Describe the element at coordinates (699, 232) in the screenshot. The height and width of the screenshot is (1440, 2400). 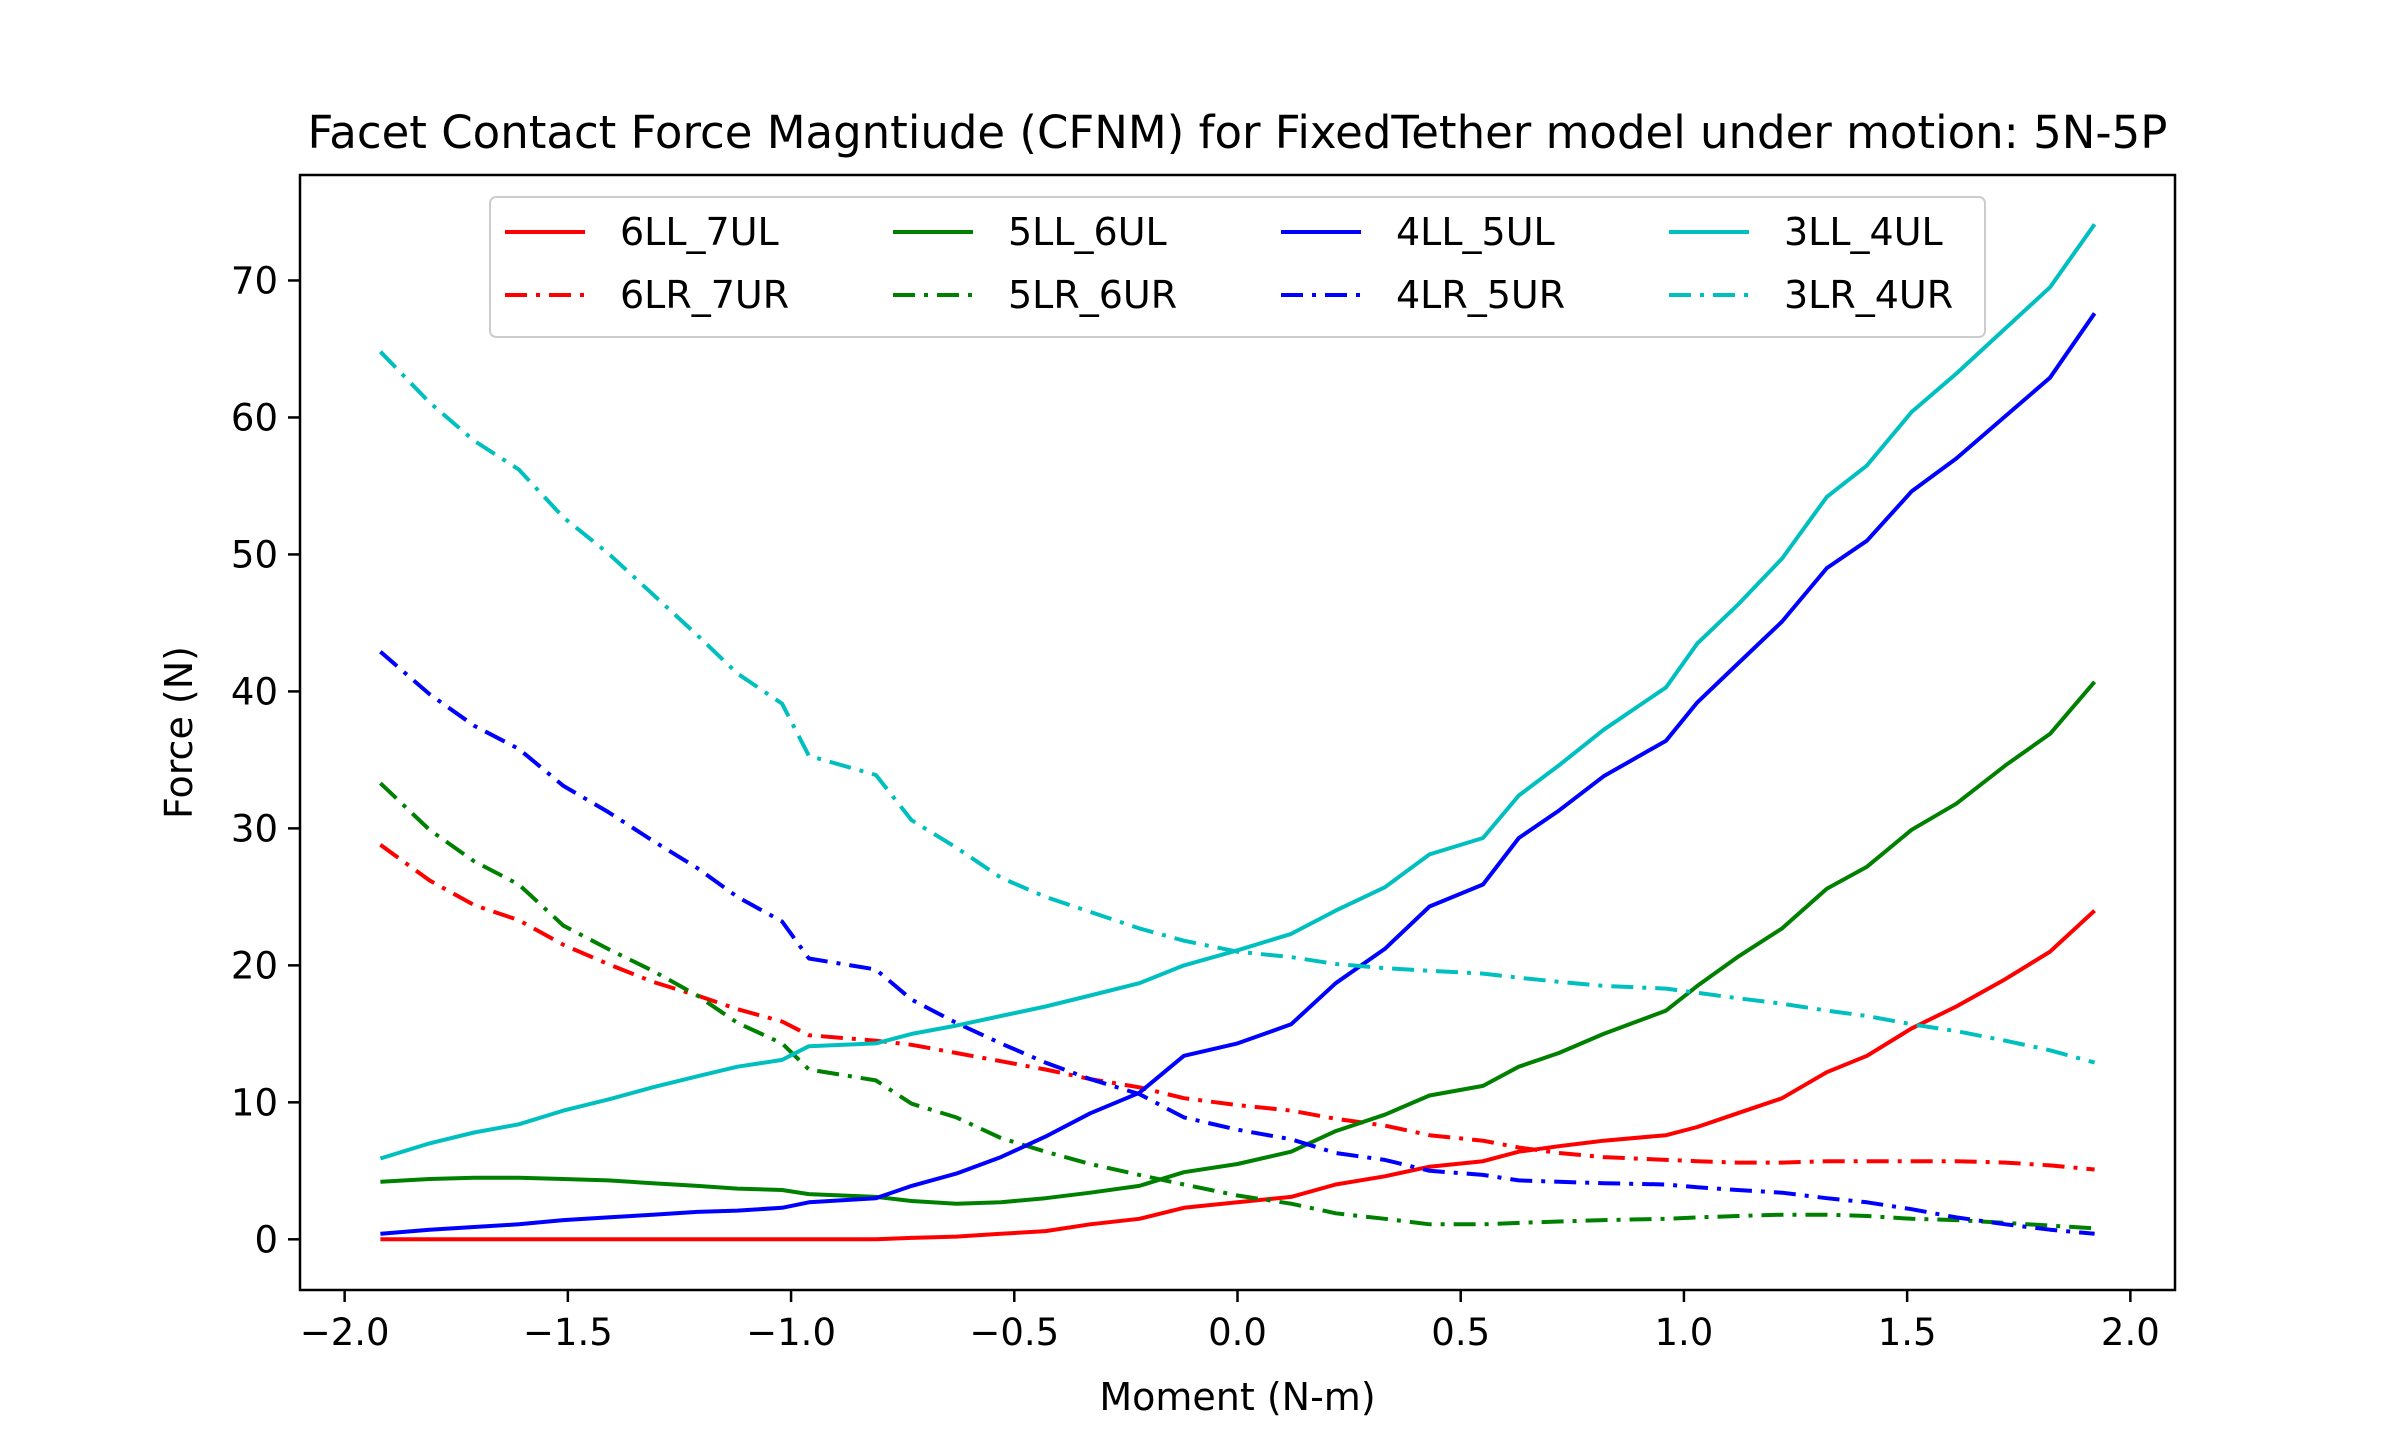
I see `legend-label: 6LL_7UL` at that location.